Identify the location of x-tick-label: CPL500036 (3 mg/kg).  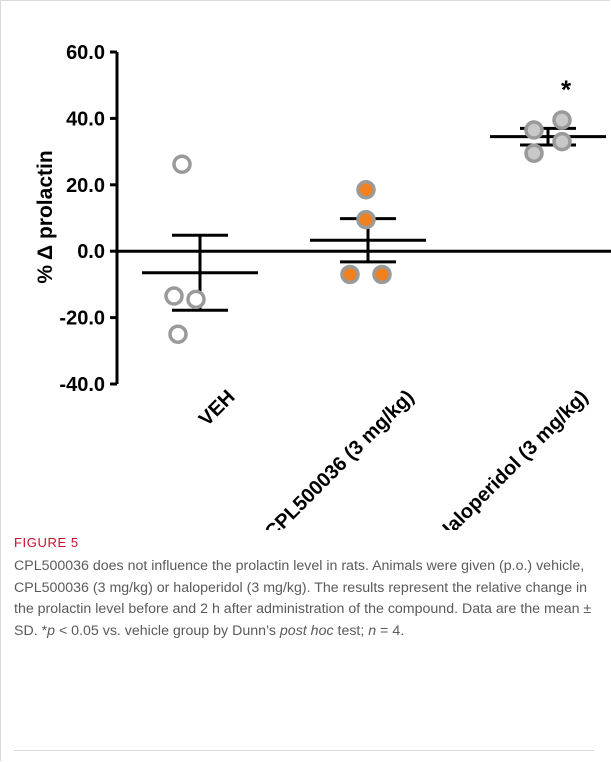
(340, 458).